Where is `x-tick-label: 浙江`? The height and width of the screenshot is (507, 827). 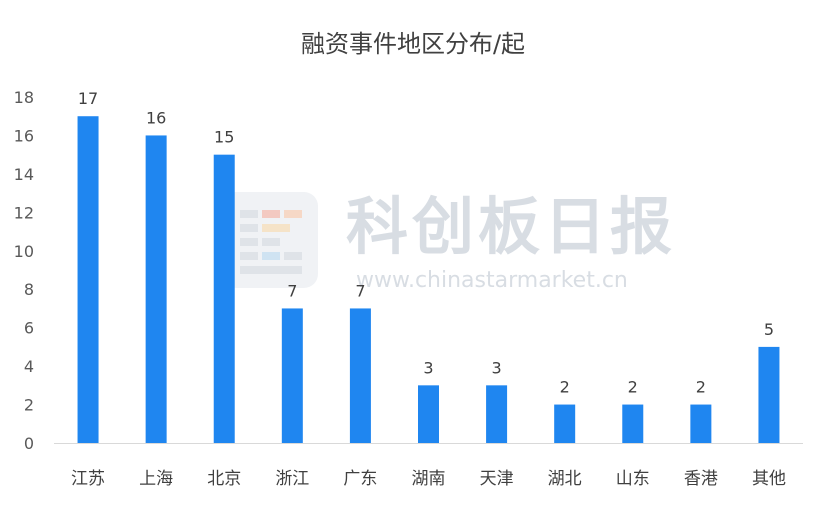 x-tick-label: 浙江 is located at coordinates (292, 479).